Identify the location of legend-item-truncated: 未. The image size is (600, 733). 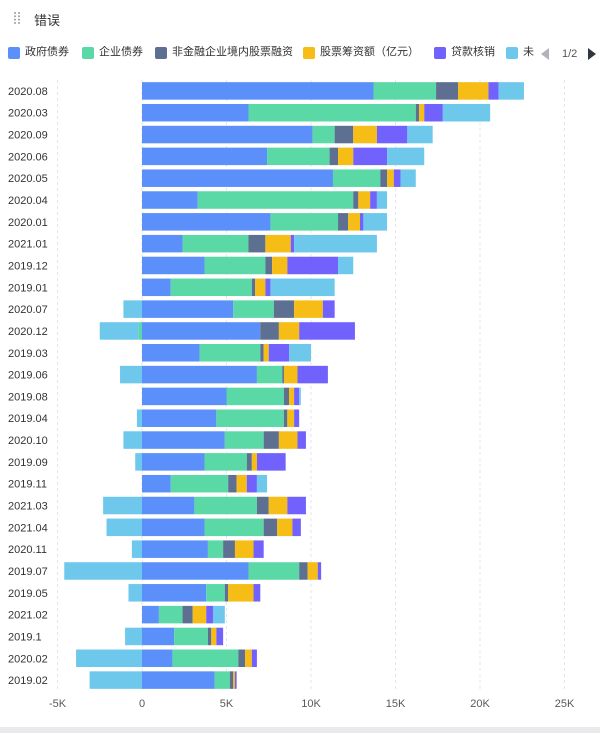
(521, 53).